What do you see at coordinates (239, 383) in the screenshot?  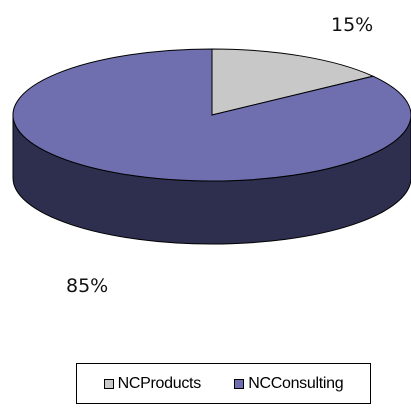 I see `legend-swatch-ncconsulting` at bounding box center [239, 383].